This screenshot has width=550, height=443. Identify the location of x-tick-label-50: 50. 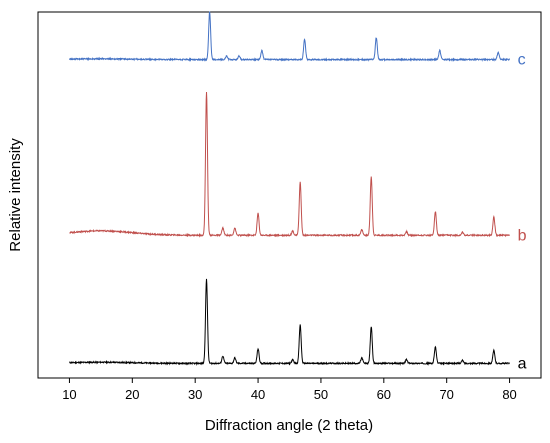
(321, 394).